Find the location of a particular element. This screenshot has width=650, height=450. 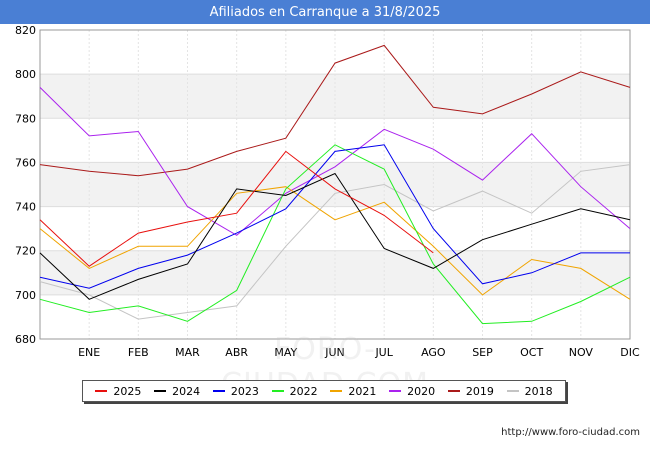

legend-label: 2024 is located at coordinates (186, 391).